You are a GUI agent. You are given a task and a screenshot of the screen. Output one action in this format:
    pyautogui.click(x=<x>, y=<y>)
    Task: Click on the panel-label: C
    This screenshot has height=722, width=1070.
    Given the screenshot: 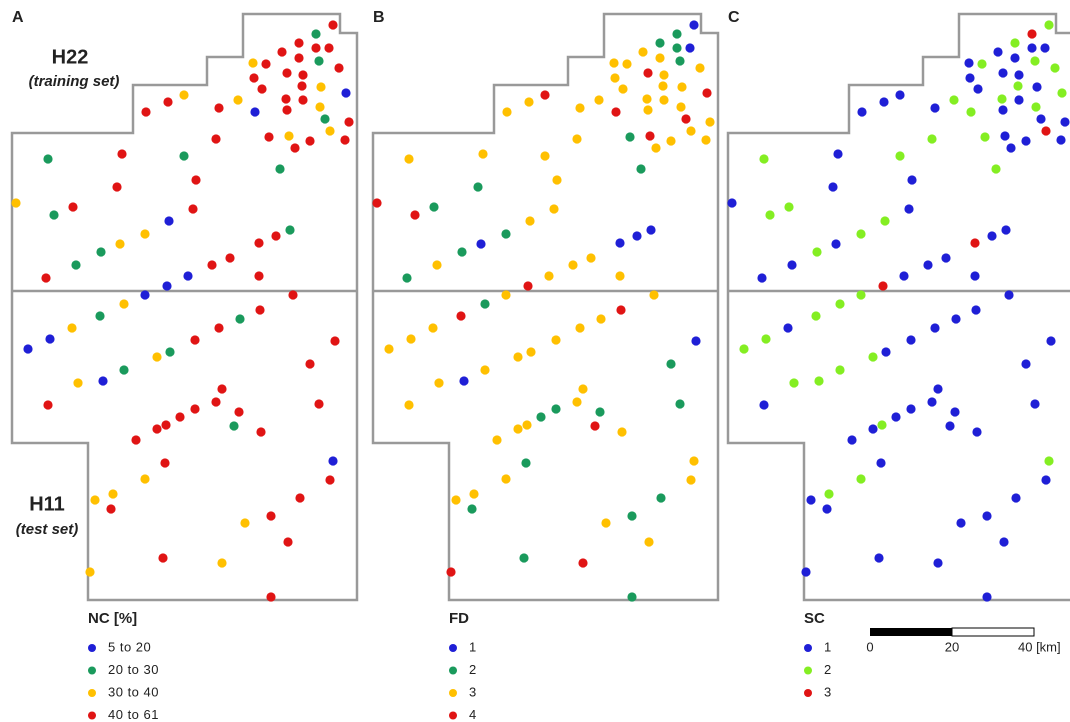 What is the action you would take?
    pyautogui.click(x=734, y=17)
    